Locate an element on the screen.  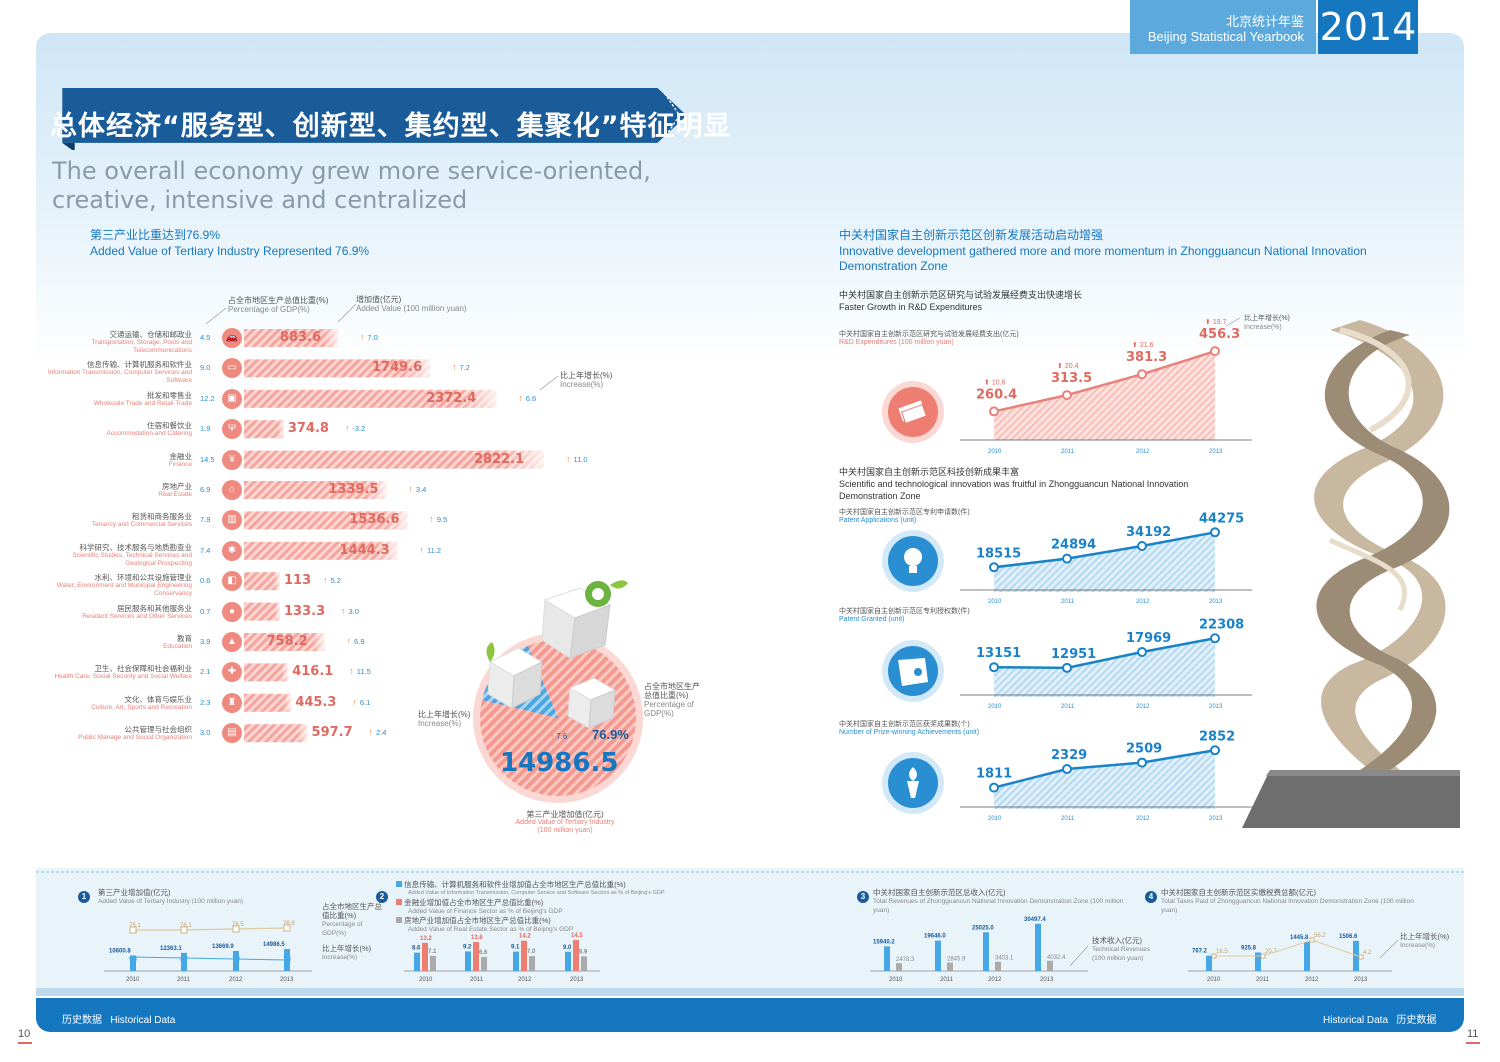
data-label: 44275 is located at coordinates (1221, 518).